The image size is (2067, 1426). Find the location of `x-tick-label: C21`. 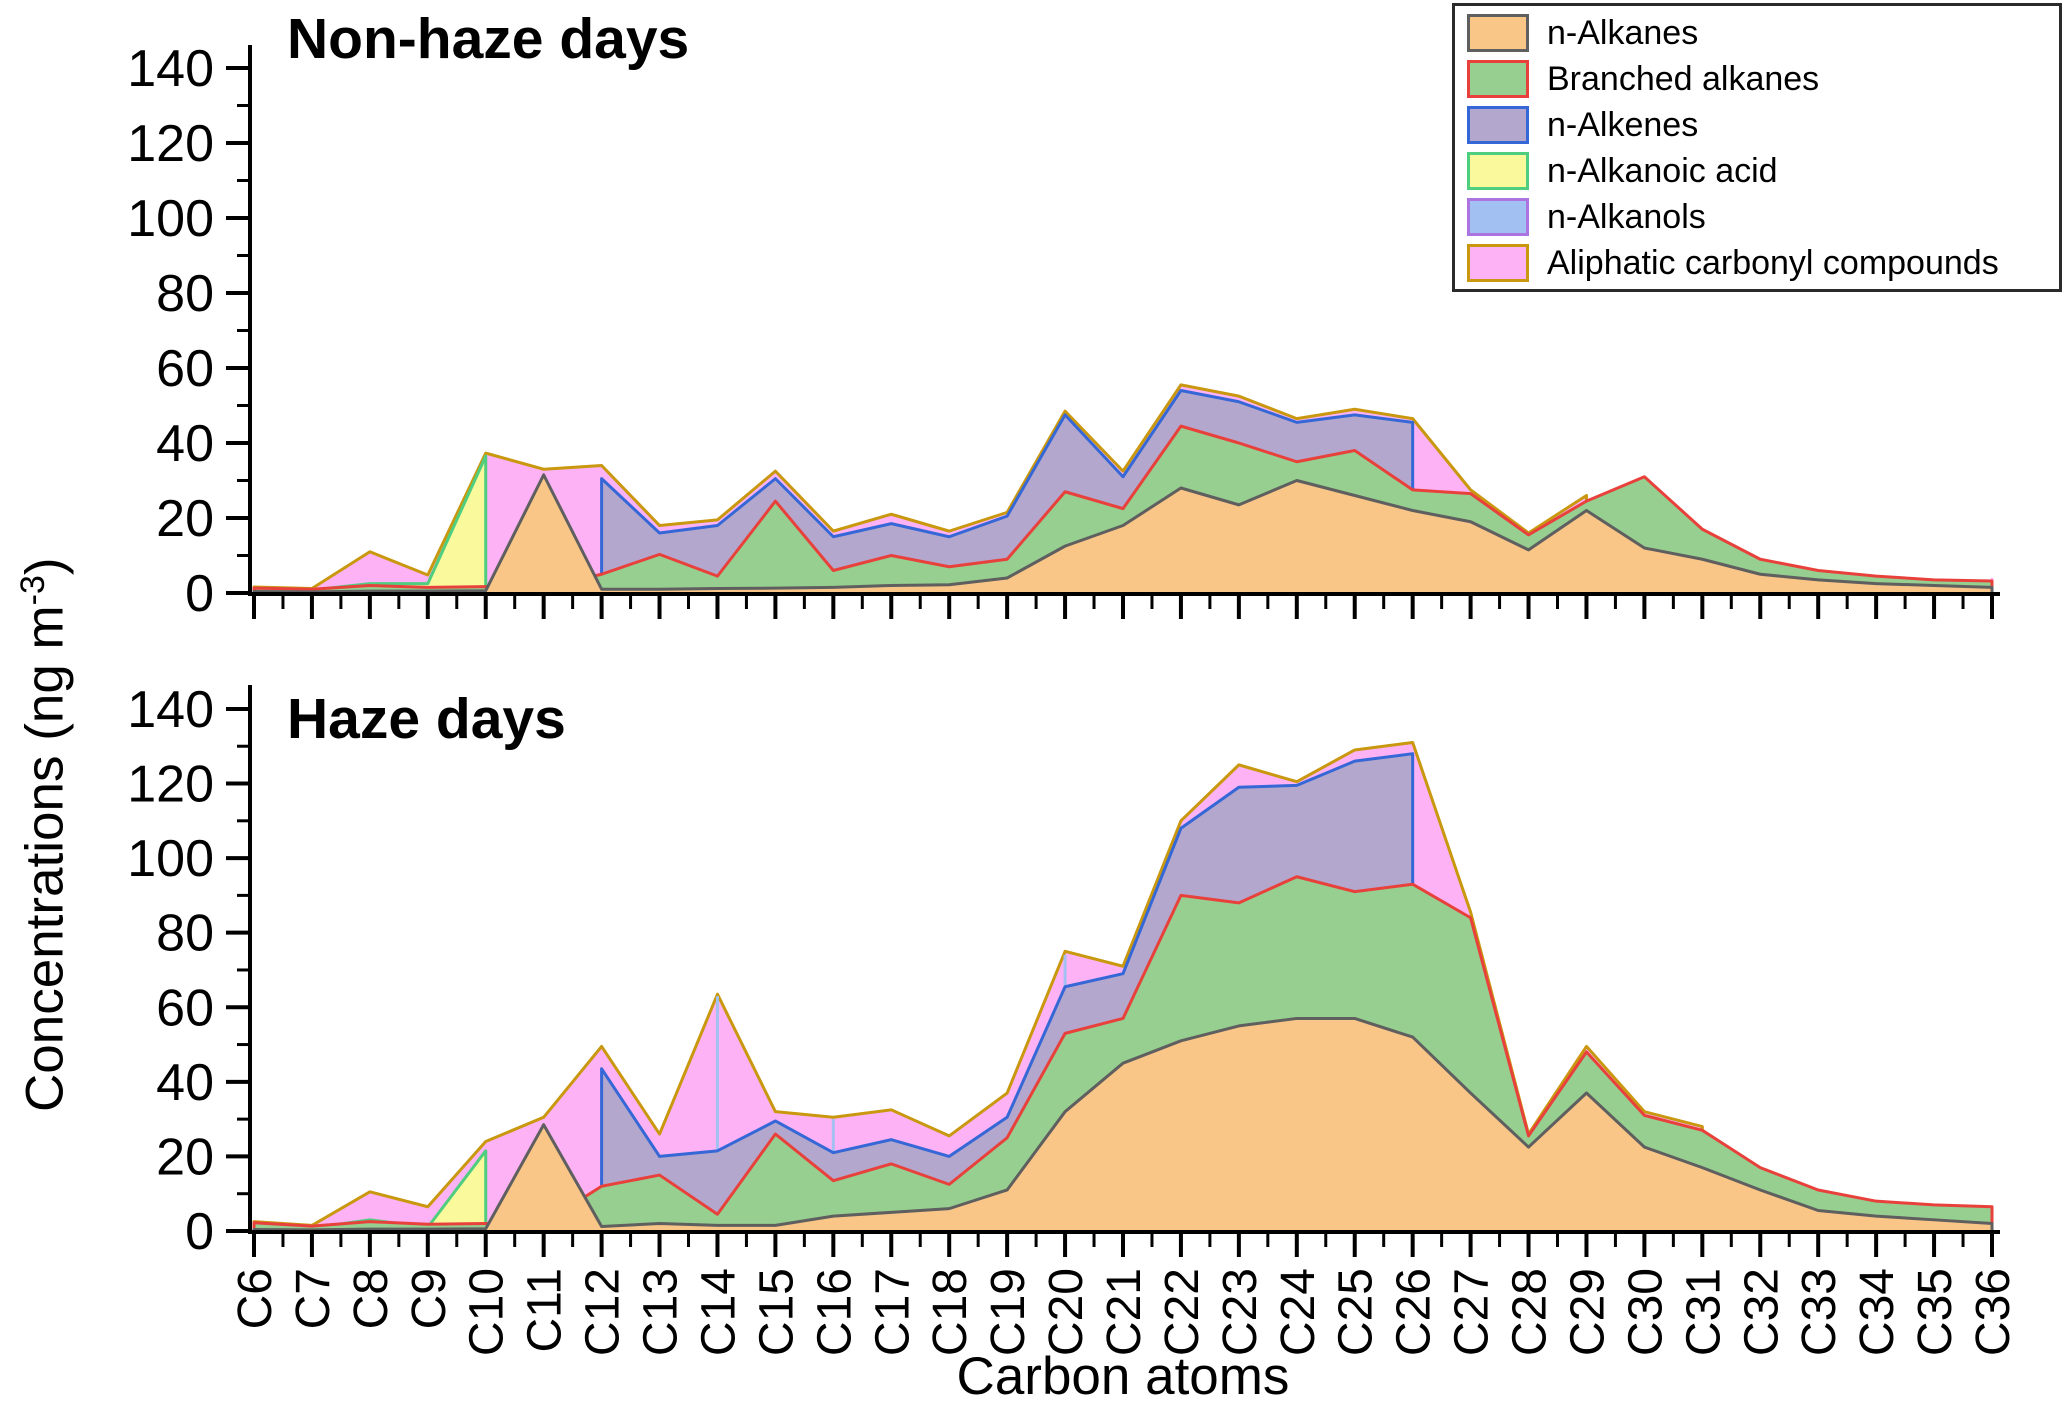

x-tick-label: C21 is located at coordinates (1124, 1312).